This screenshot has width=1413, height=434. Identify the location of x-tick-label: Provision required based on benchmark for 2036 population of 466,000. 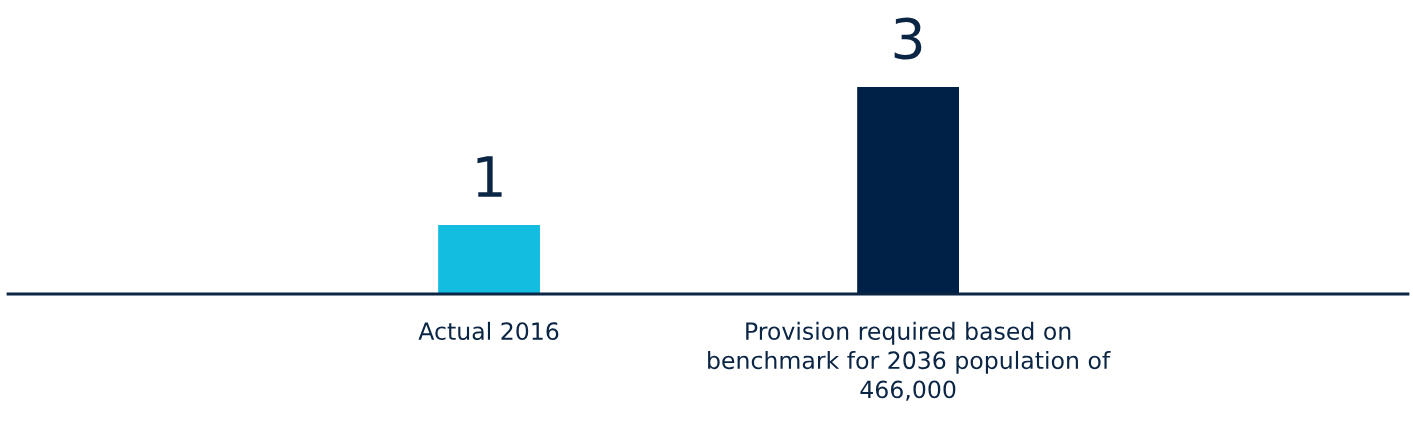
(909, 361).